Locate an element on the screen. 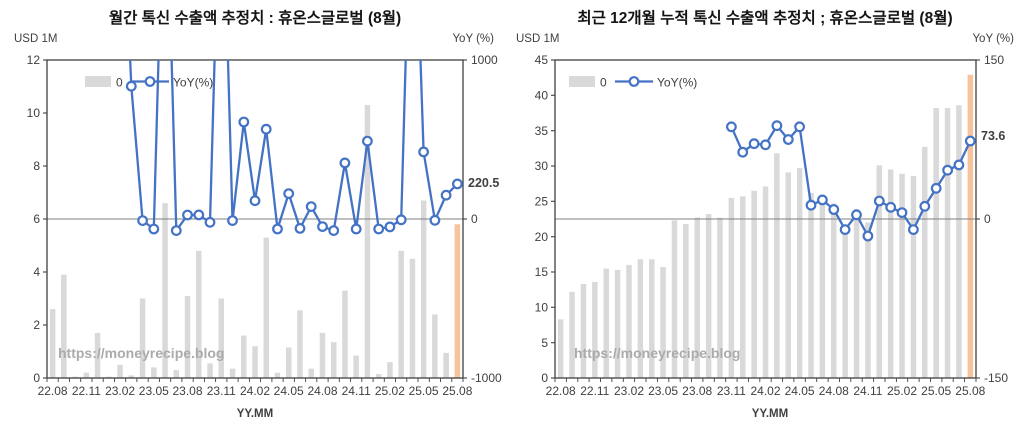 This screenshot has height=441, width=1024. bar-24.01 is located at coordinates (244, 356).